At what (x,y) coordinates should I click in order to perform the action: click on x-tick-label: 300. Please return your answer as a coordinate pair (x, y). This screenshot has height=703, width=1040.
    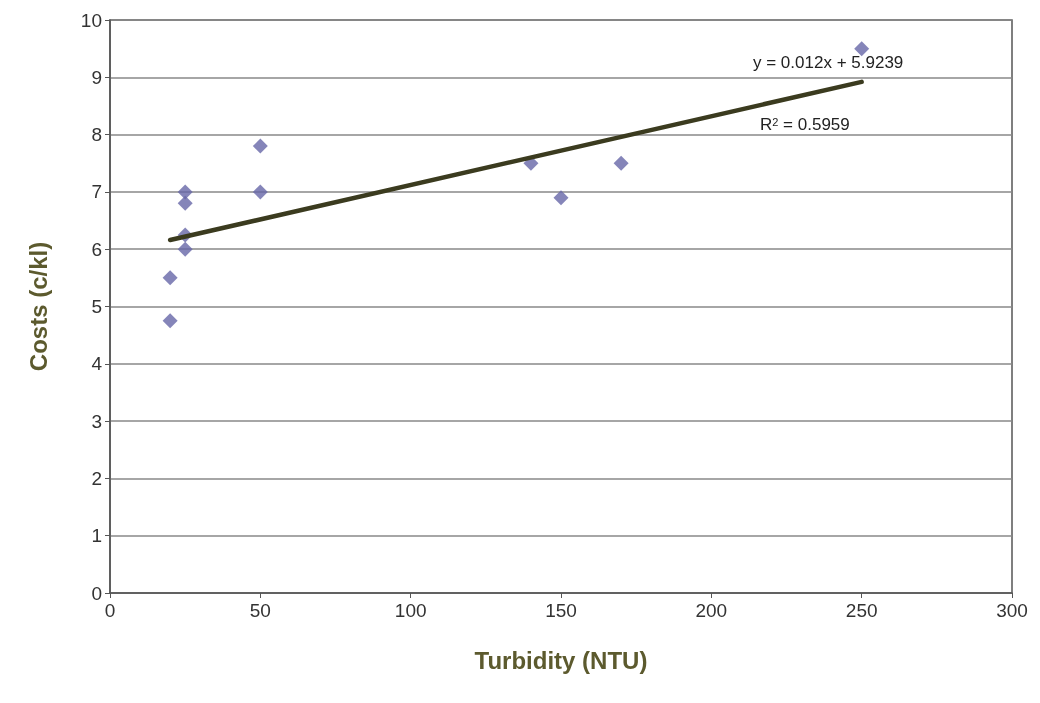
    Looking at the image, I should click on (1012, 610).